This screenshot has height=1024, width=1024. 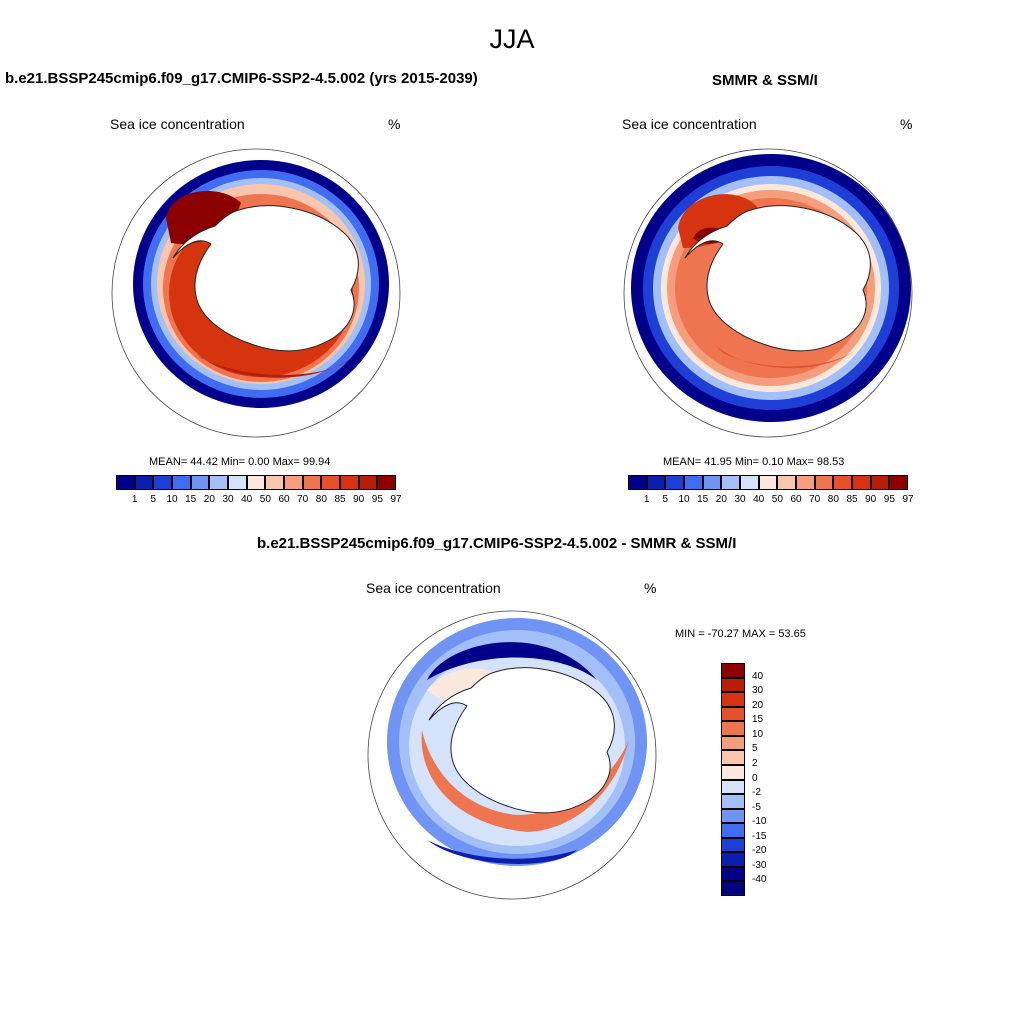 What do you see at coordinates (512, 39) in the screenshot?
I see `page-title: JJA` at bounding box center [512, 39].